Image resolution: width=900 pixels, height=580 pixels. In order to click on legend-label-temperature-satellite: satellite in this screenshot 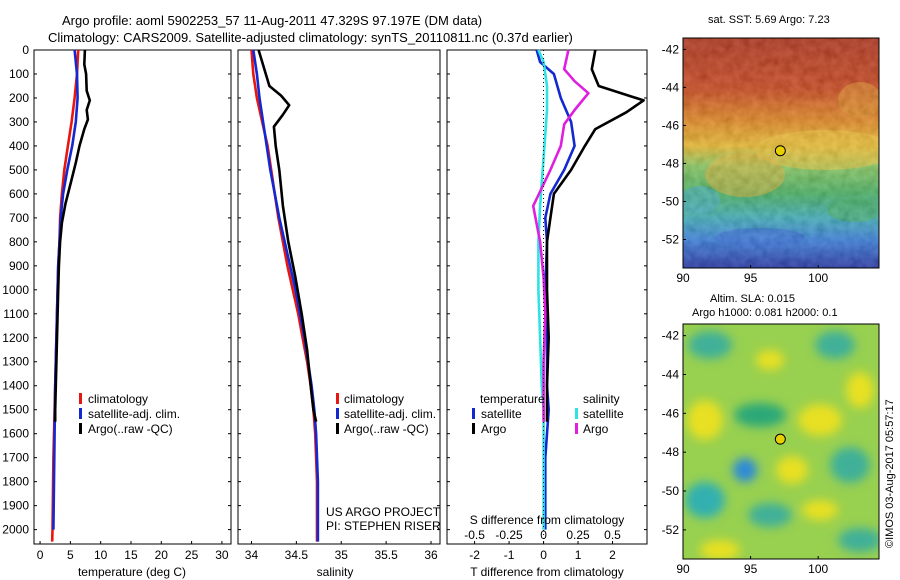, I will do `click(501, 414)`.